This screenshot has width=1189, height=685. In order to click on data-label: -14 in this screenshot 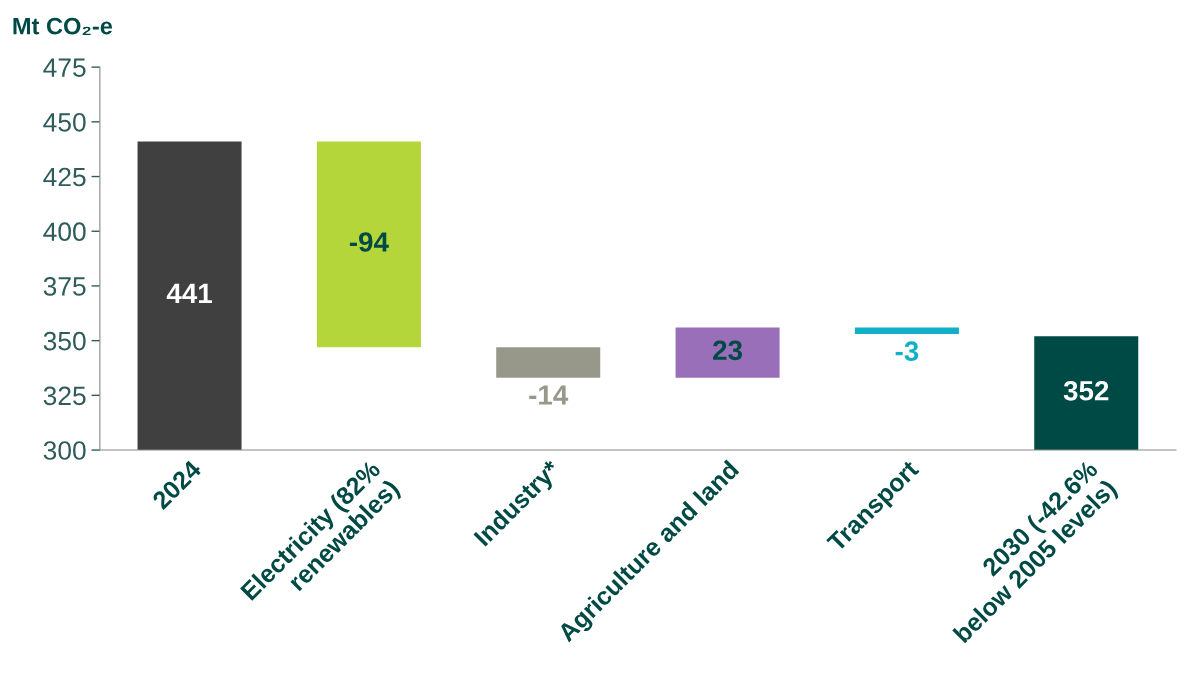, I will do `click(549, 395)`.